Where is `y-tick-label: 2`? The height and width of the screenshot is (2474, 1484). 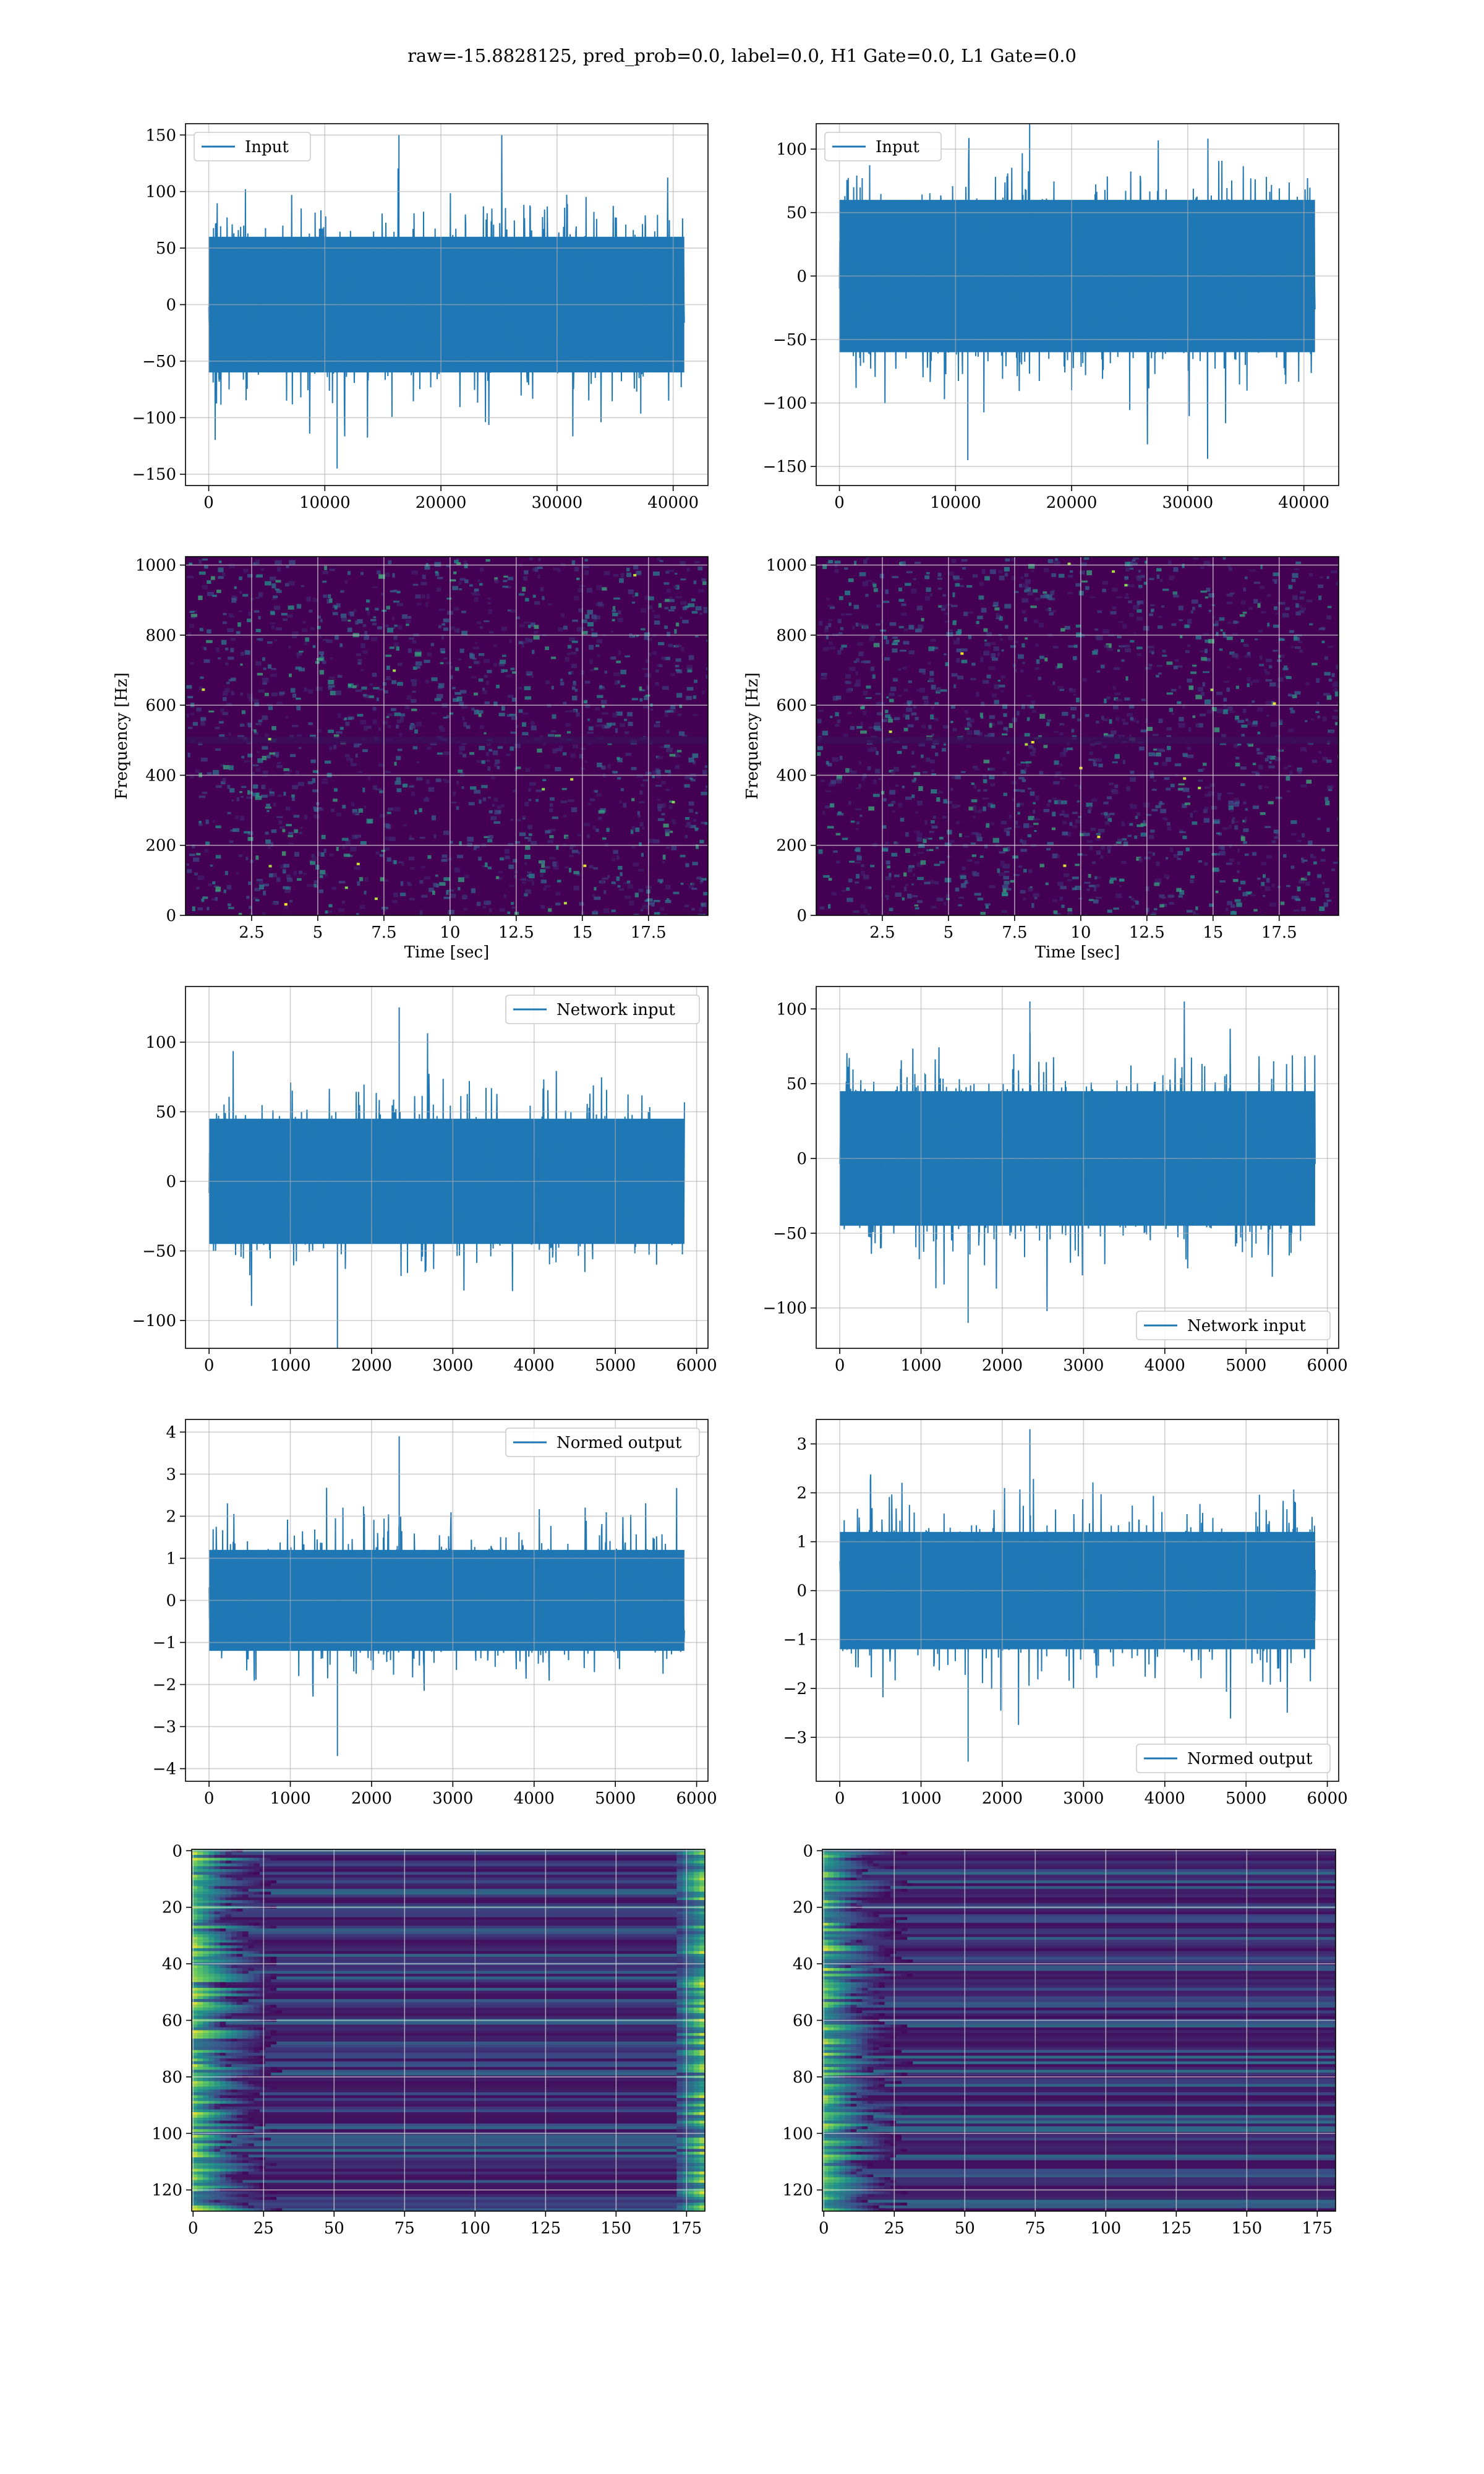
y-tick-label: 2 is located at coordinates (171, 1516).